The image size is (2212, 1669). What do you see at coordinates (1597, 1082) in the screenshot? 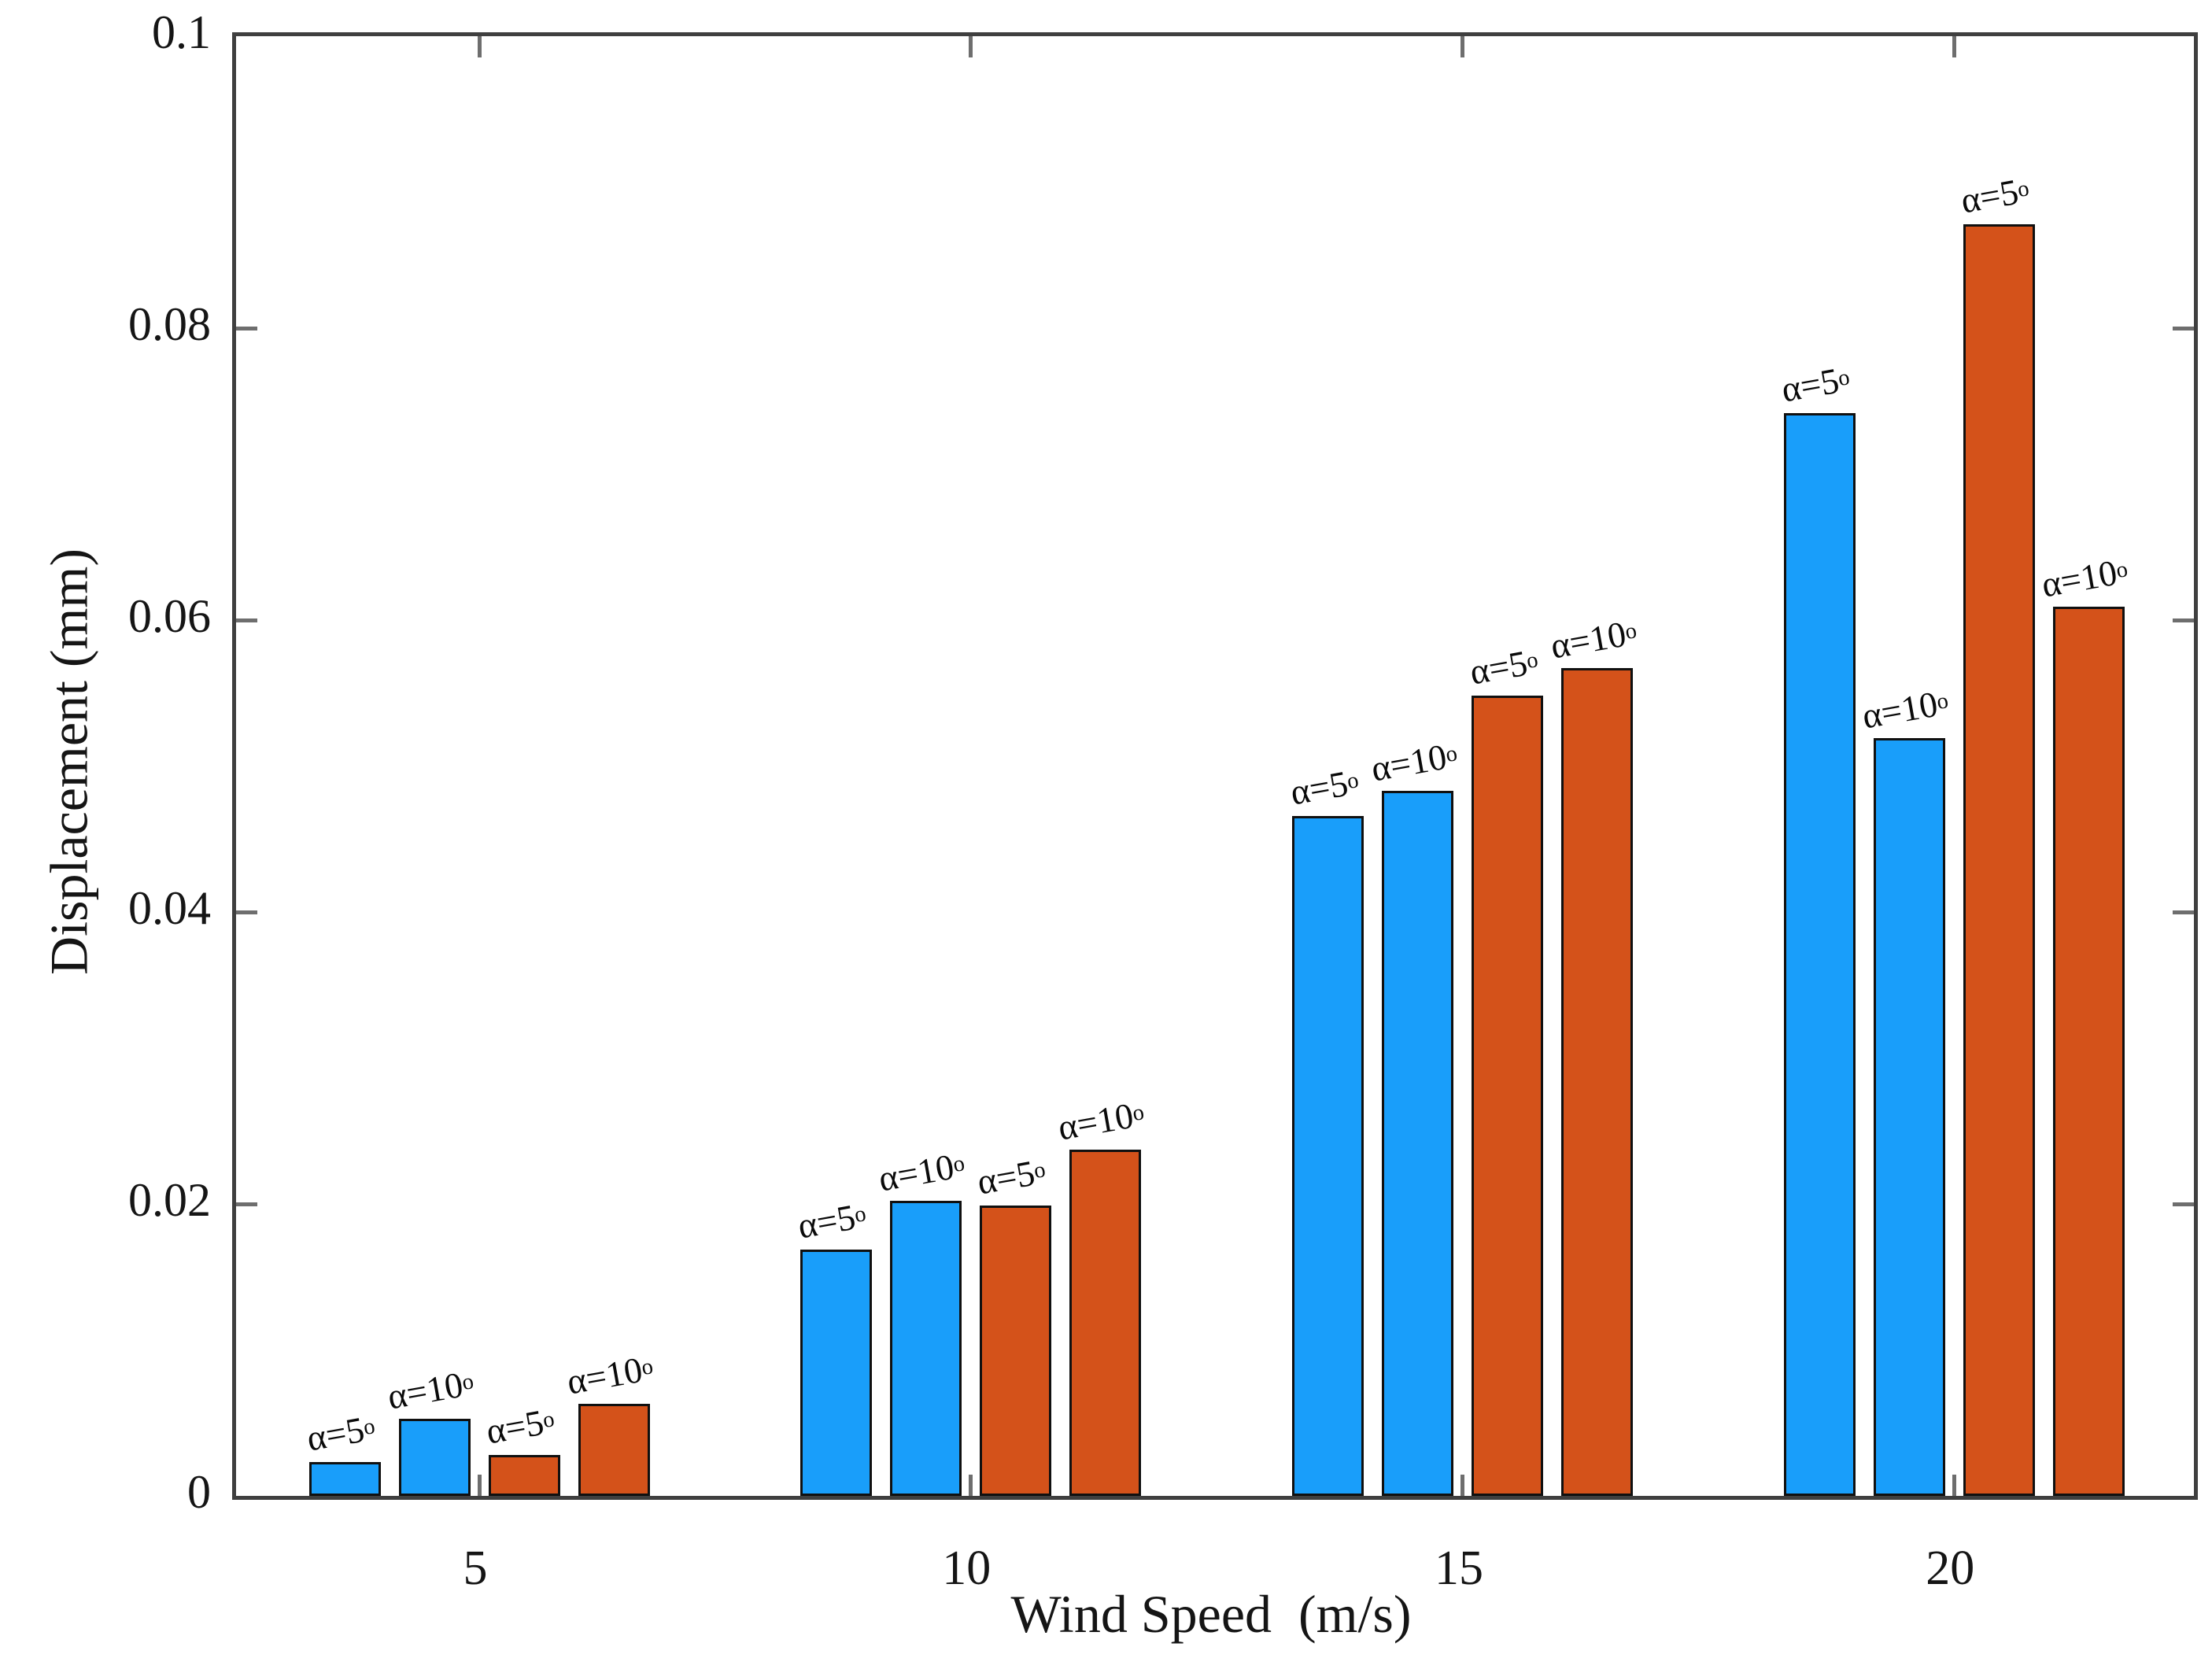
I see `bar-15-orange-α=10` at bounding box center [1597, 1082].